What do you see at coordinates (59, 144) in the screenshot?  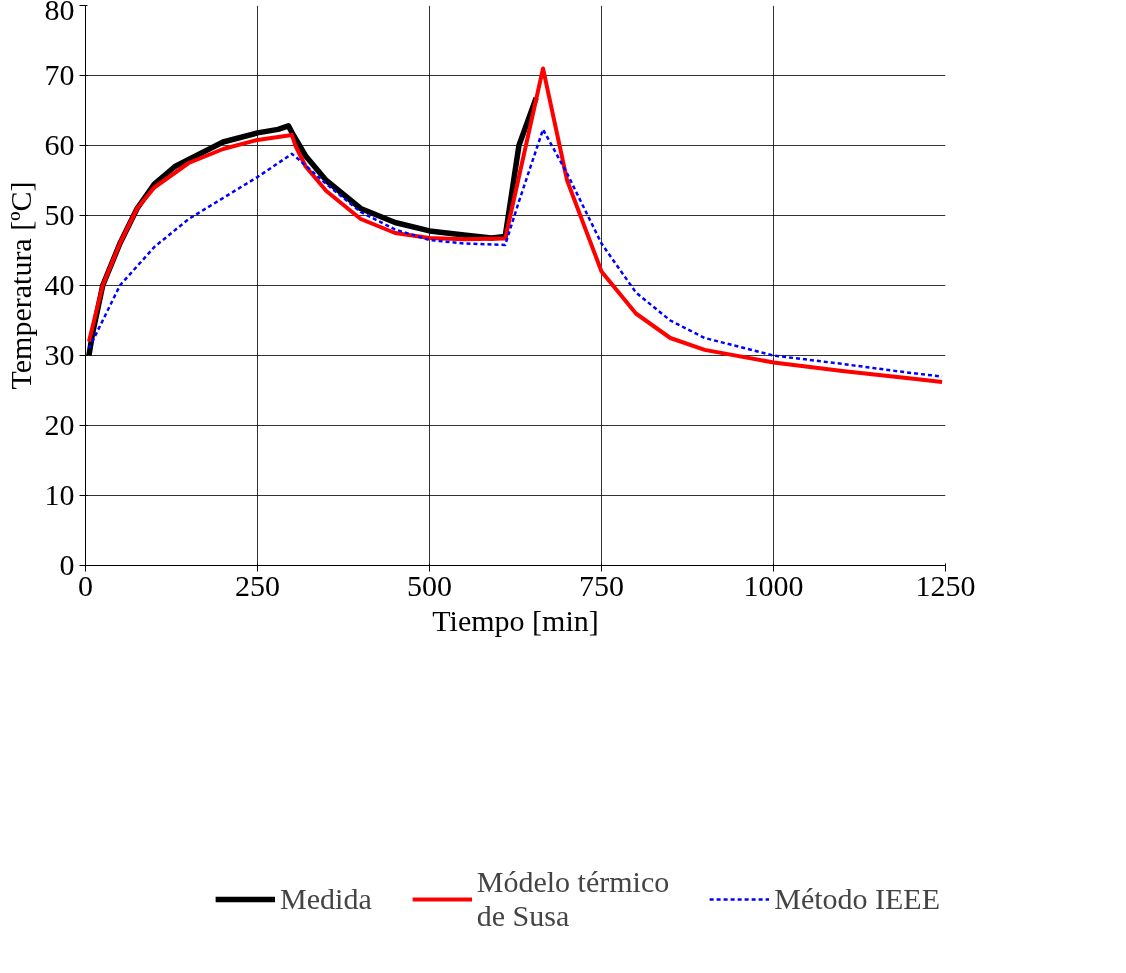 I see `y-tick-label: 60` at bounding box center [59, 144].